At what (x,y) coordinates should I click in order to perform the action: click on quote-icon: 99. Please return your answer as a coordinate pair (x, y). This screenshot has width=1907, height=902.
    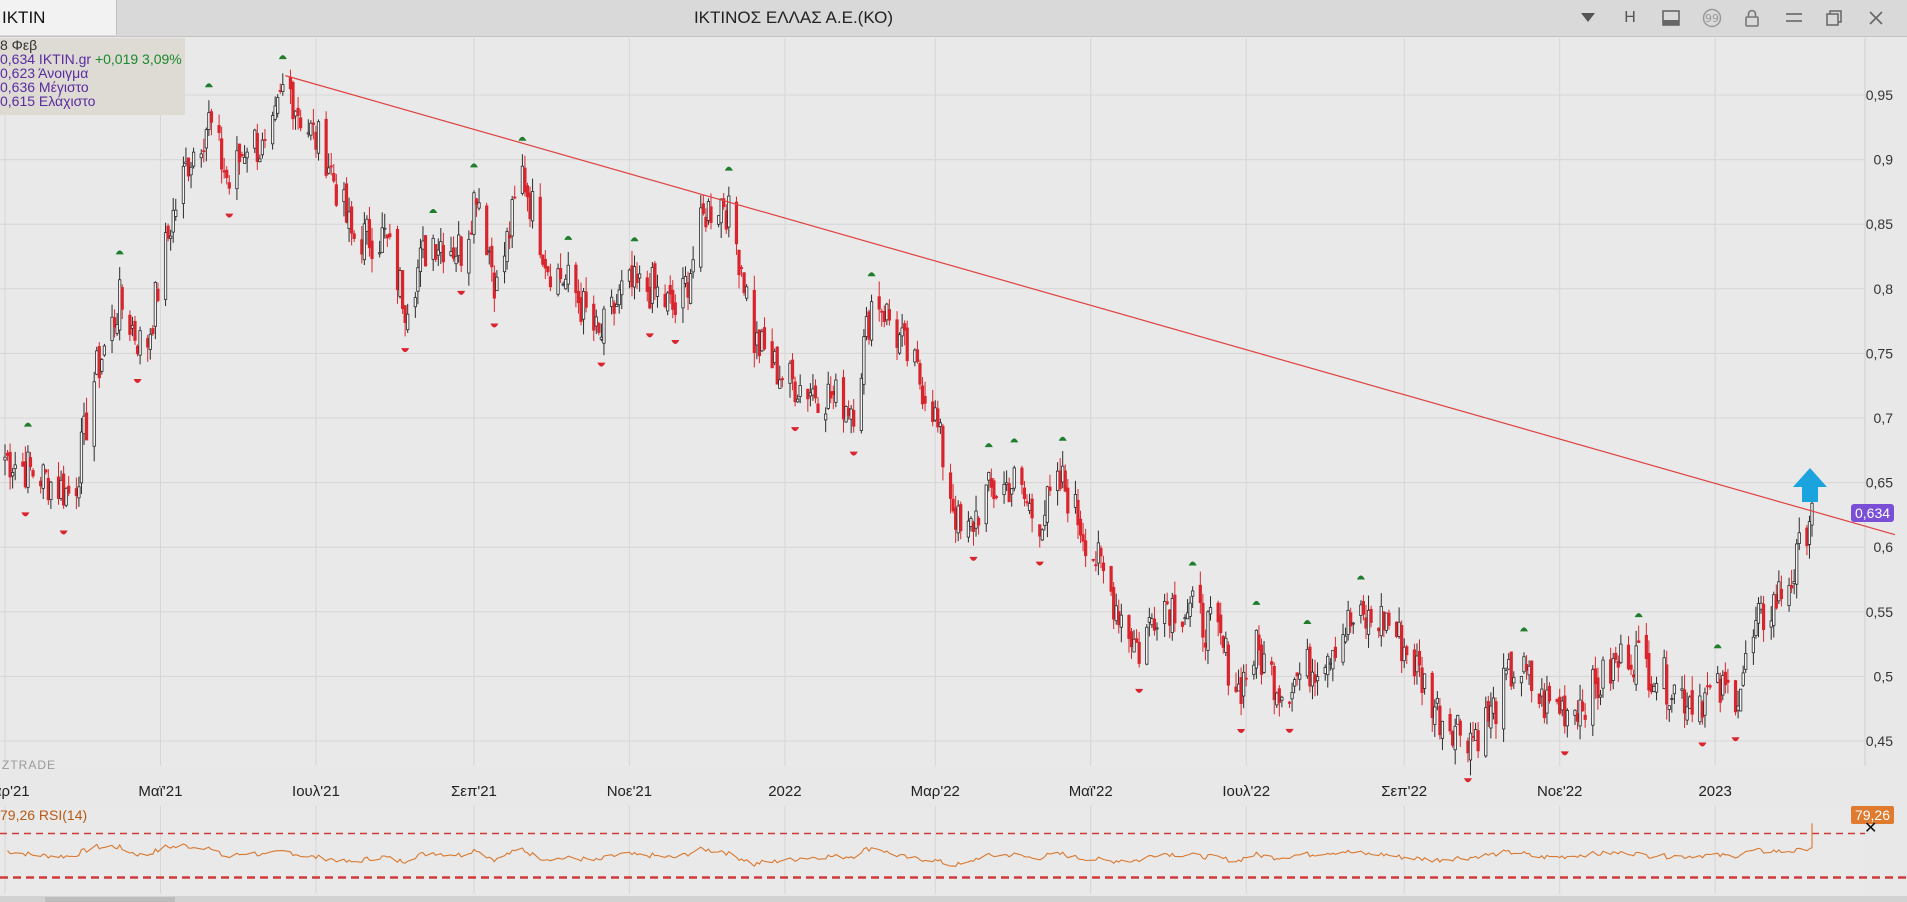
    Looking at the image, I should click on (1712, 18).